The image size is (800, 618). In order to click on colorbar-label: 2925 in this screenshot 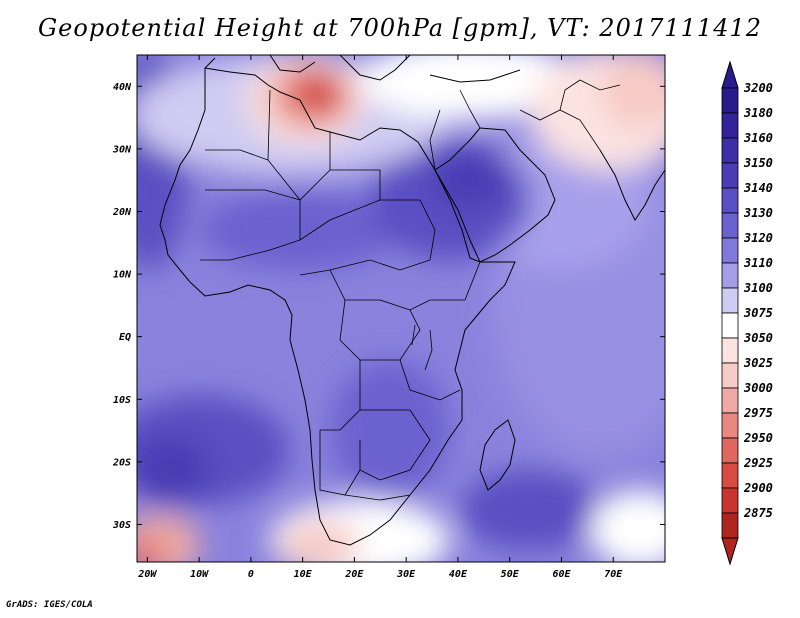, I will do `click(758, 463)`.